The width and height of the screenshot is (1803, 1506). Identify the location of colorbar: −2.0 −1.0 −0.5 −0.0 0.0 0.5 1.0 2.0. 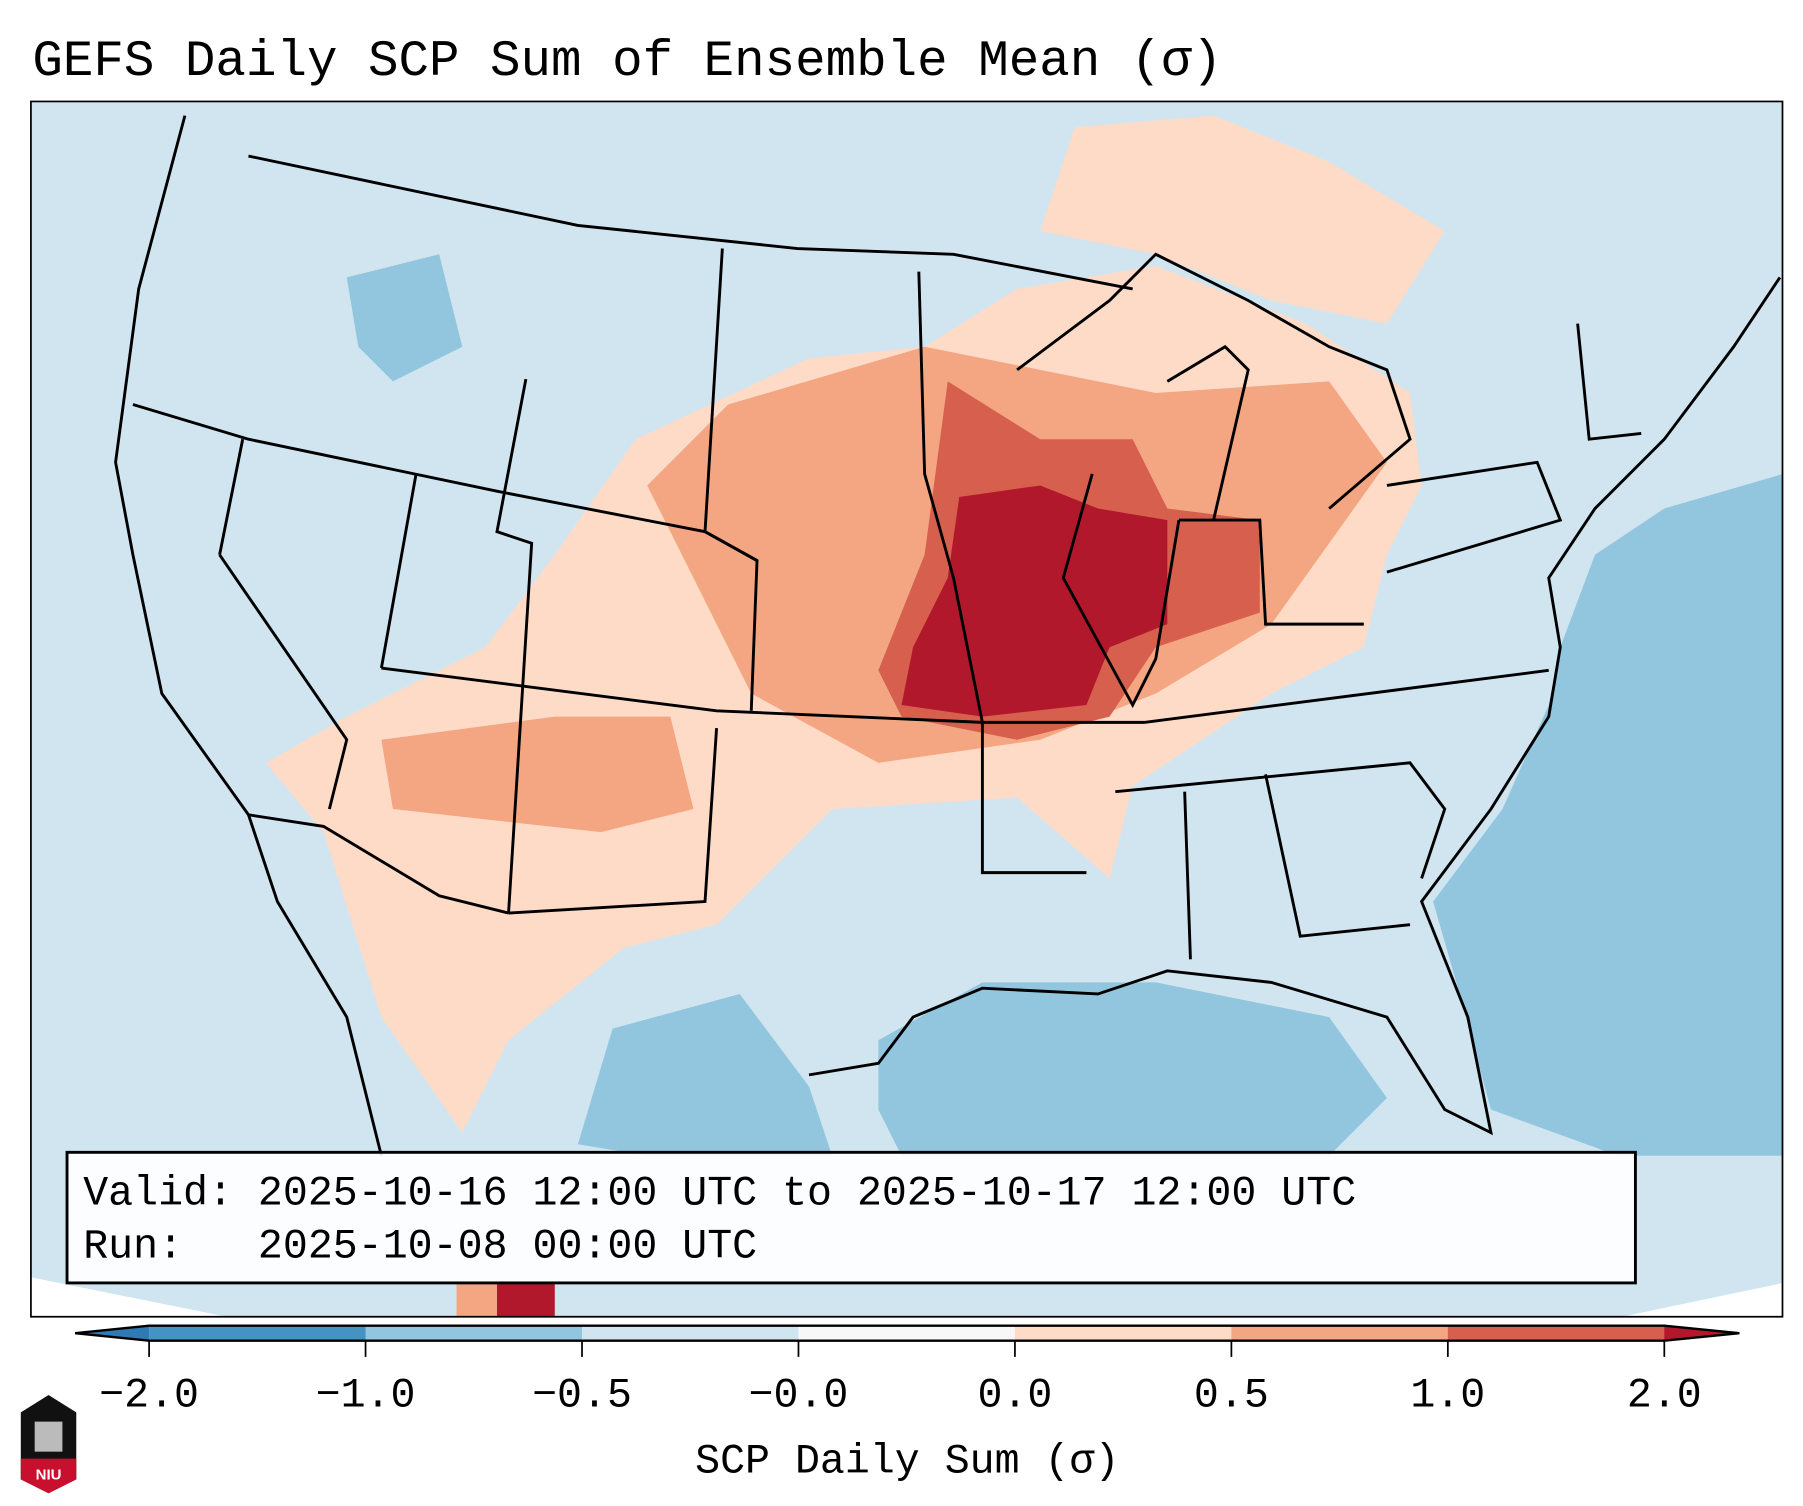
(907, 1372).